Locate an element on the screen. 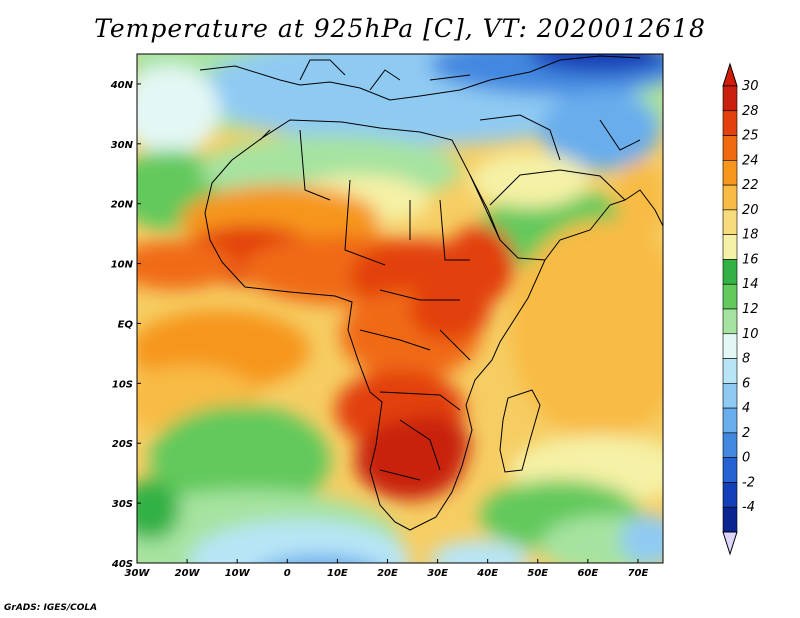 Image resolution: width=800 pixels, height=618 pixels. colorbar-over-arrow is located at coordinates (730, 74).